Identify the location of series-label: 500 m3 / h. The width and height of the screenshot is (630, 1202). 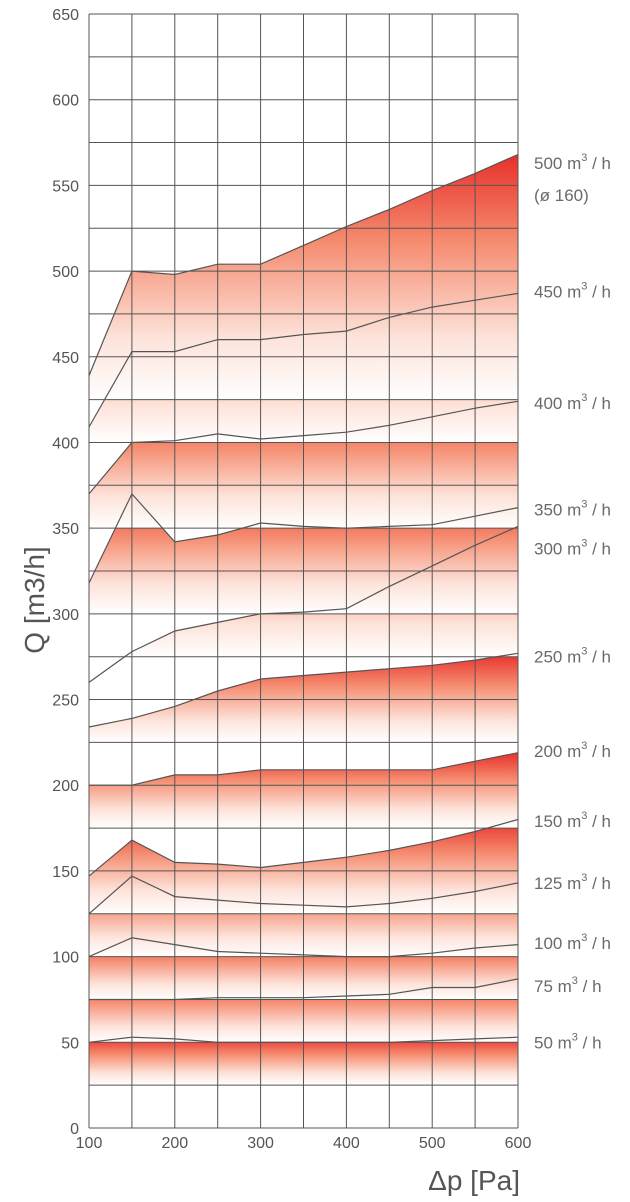
(572, 162).